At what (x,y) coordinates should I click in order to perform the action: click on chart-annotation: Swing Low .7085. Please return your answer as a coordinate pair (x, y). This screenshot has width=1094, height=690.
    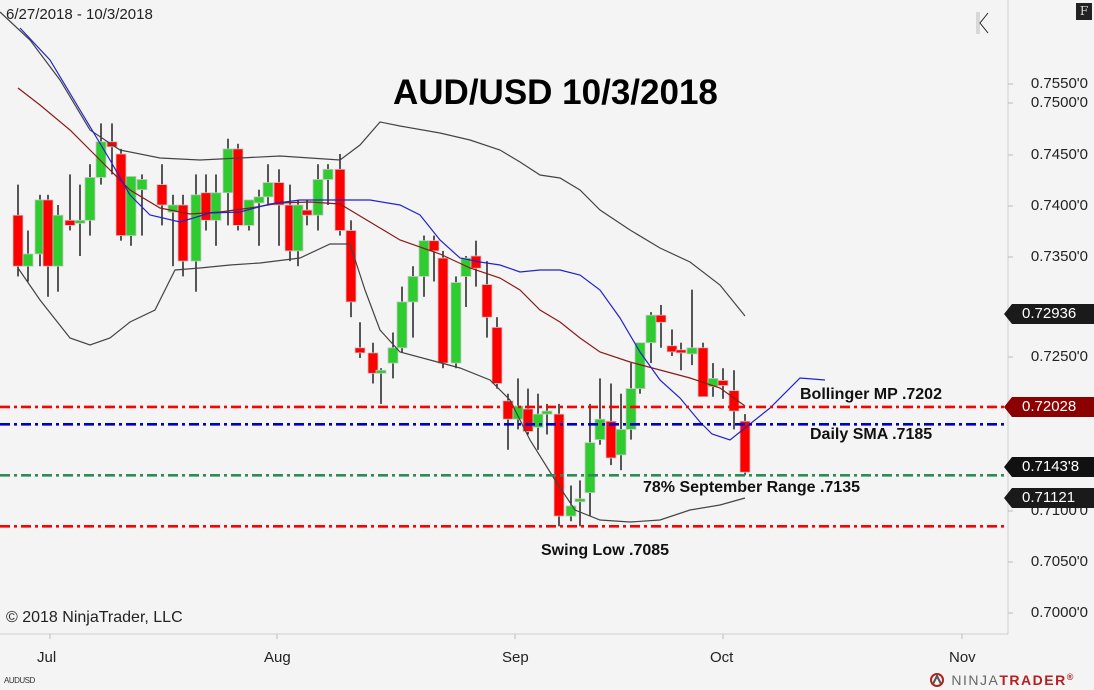
    Looking at the image, I should click on (605, 550).